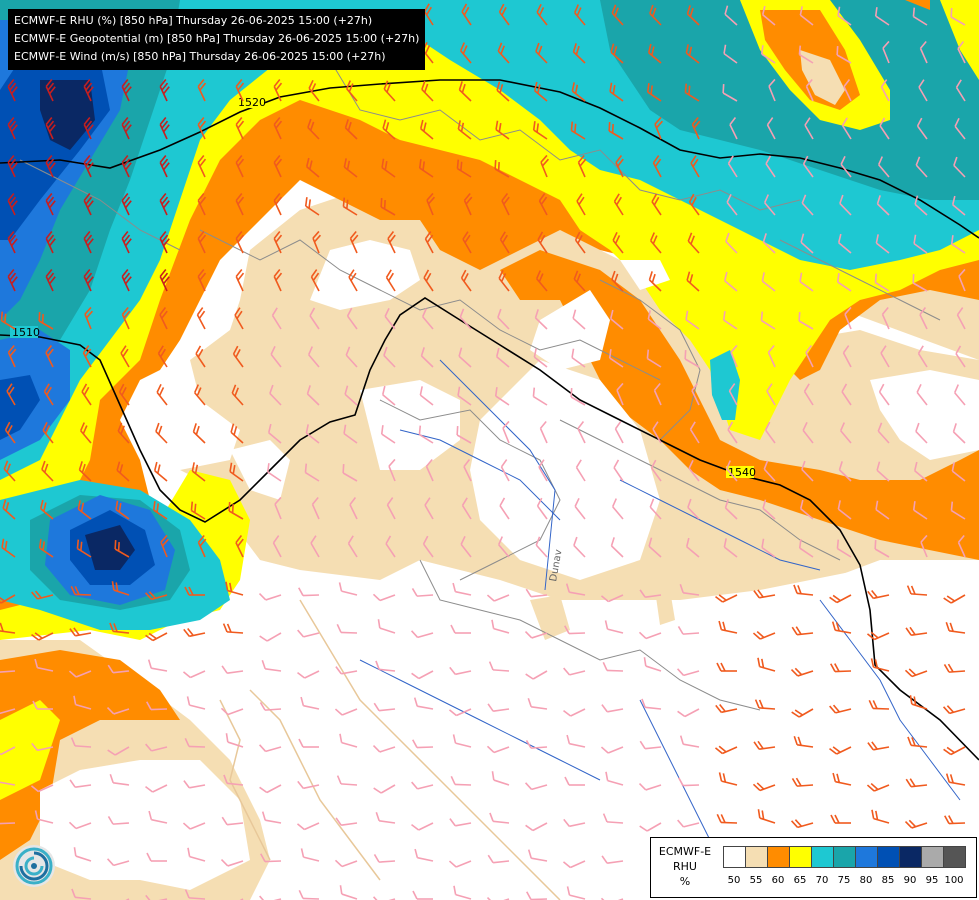 The image size is (979, 900). Describe the element at coordinates (734, 880) in the screenshot. I see `legend-tick-50: 50` at that location.